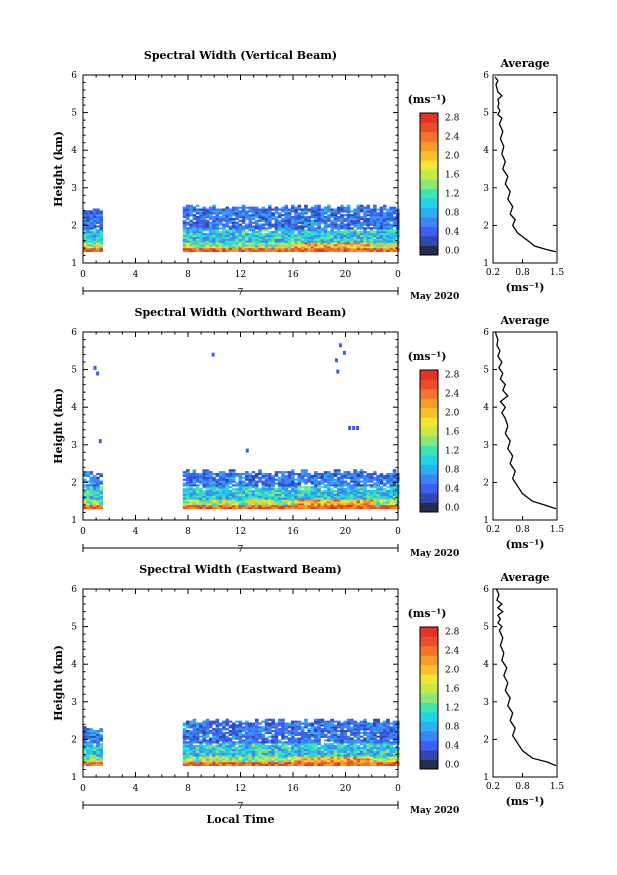  What do you see at coordinates (74, 521) in the screenshot?
I see `y-tick-label: 1` at bounding box center [74, 521].